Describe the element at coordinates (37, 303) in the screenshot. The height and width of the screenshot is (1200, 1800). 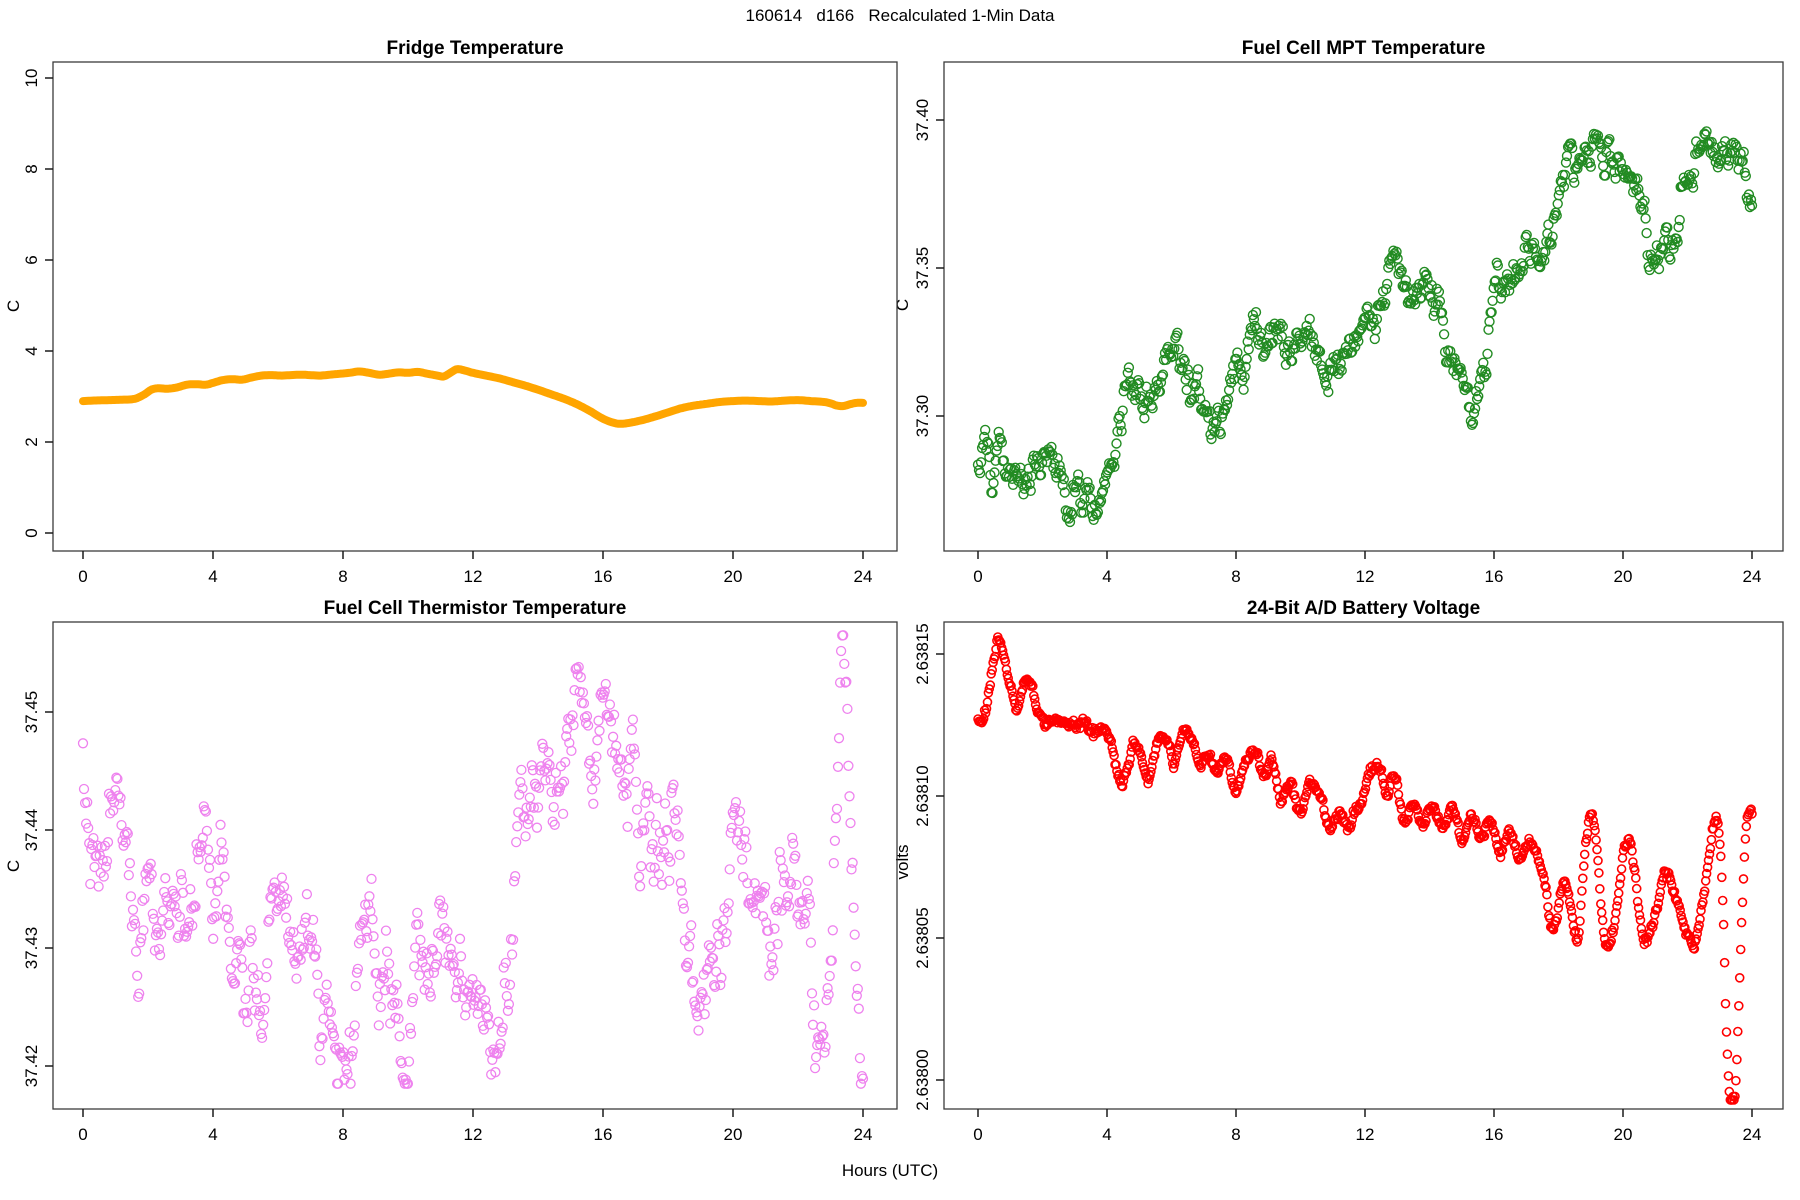
I see `y-axis-fridge-temperature: 0 2 4 6 8 10` at that location.